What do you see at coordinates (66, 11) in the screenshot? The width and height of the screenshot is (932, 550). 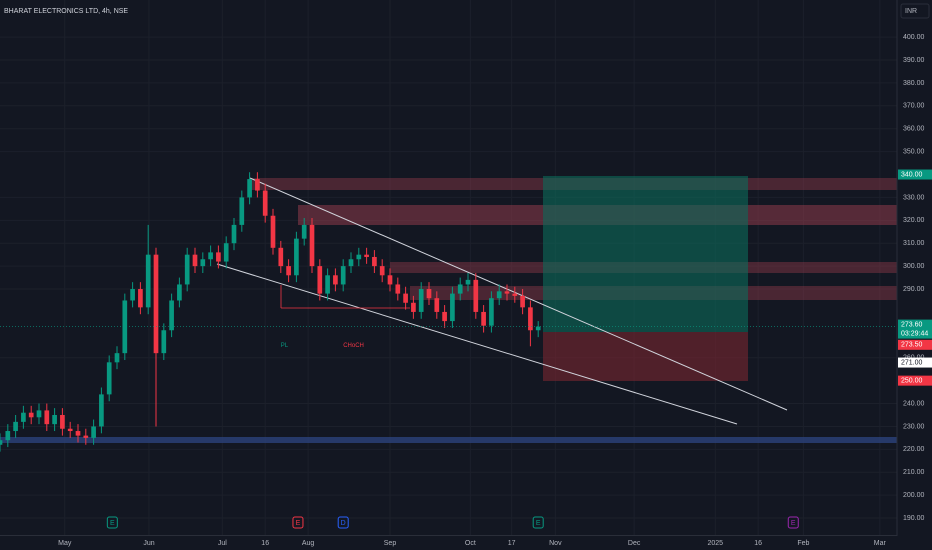 I see `chart-title: BHARAT ELECTRONICS LTD, 4h, NSE` at bounding box center [66, 11].